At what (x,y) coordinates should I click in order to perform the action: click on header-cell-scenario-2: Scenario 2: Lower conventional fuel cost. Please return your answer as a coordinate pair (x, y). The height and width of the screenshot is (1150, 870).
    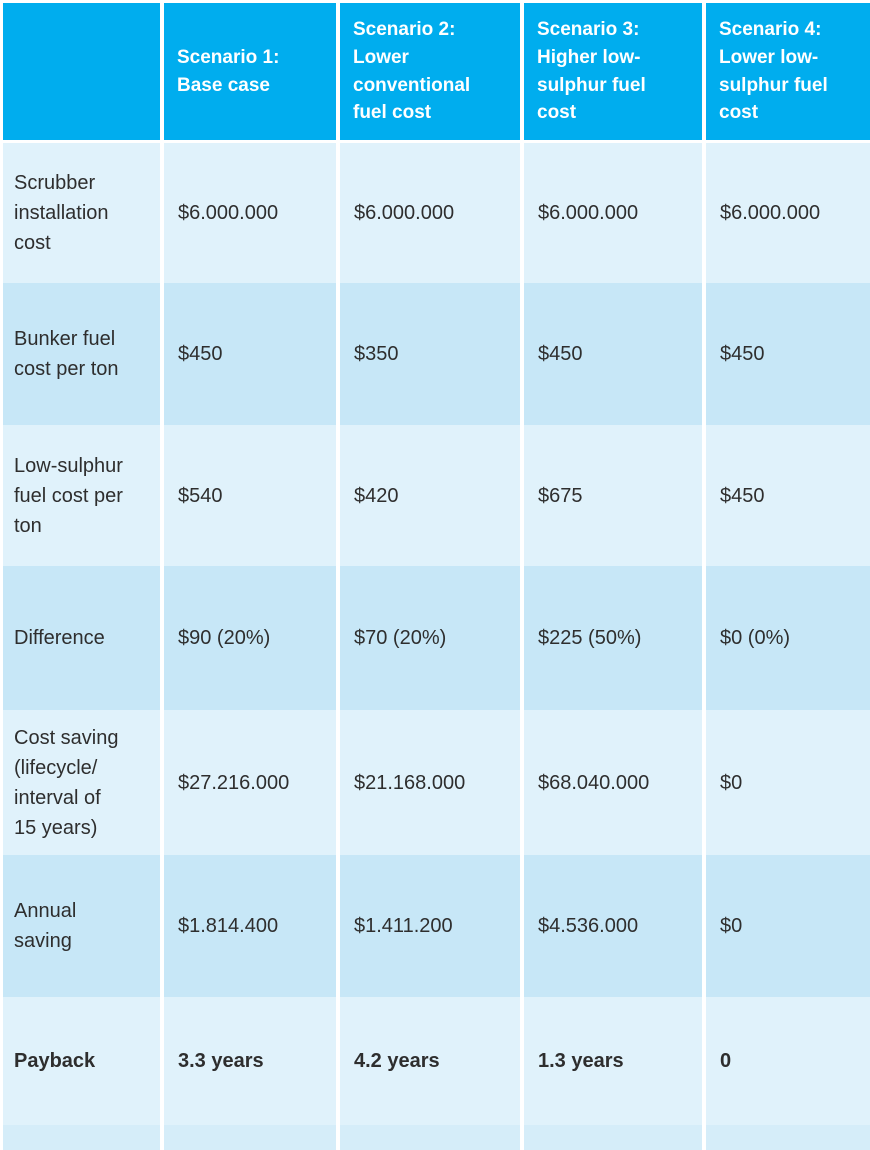
    Looking at the image, I should click on (430, 71).